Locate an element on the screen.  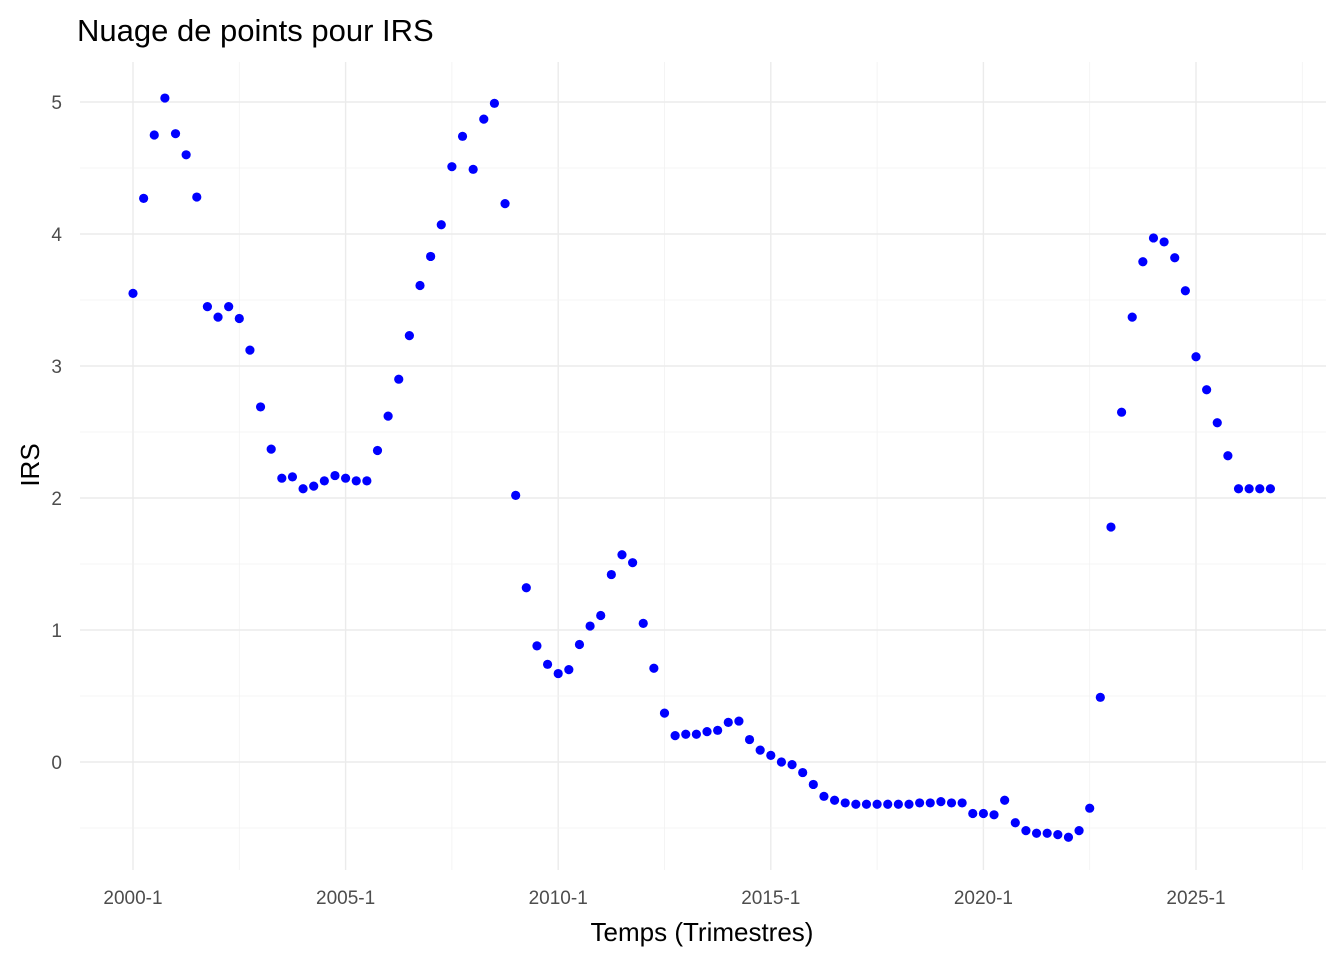
x-tick-label: 2020-1 is located at coordinates (983, 898).